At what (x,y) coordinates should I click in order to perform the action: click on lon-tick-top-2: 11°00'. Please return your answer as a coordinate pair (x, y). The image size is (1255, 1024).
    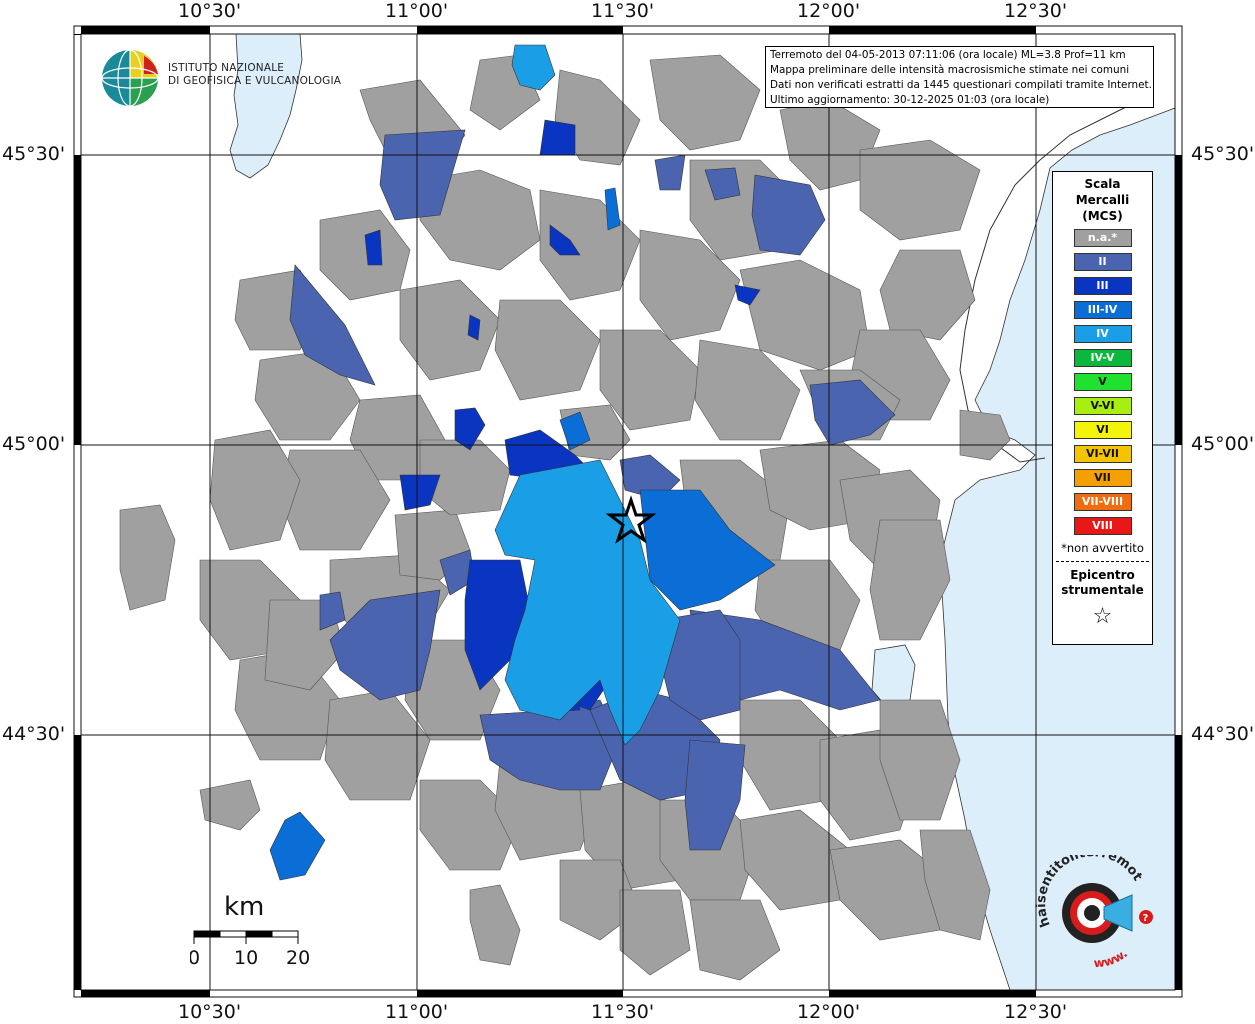
    Looking at the image, I should click on (417, 11).